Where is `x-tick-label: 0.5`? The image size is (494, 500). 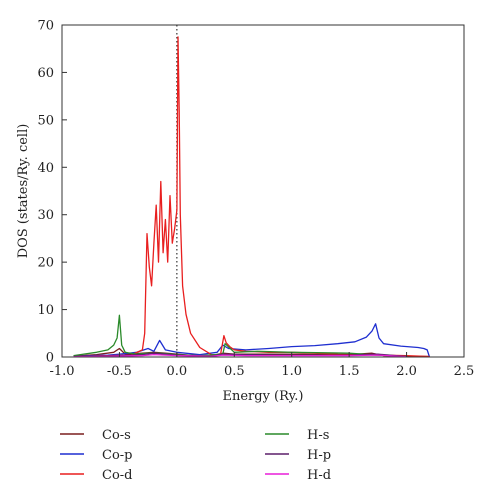
x-tick-label: 0.5 is located at coordinates (234, 371).